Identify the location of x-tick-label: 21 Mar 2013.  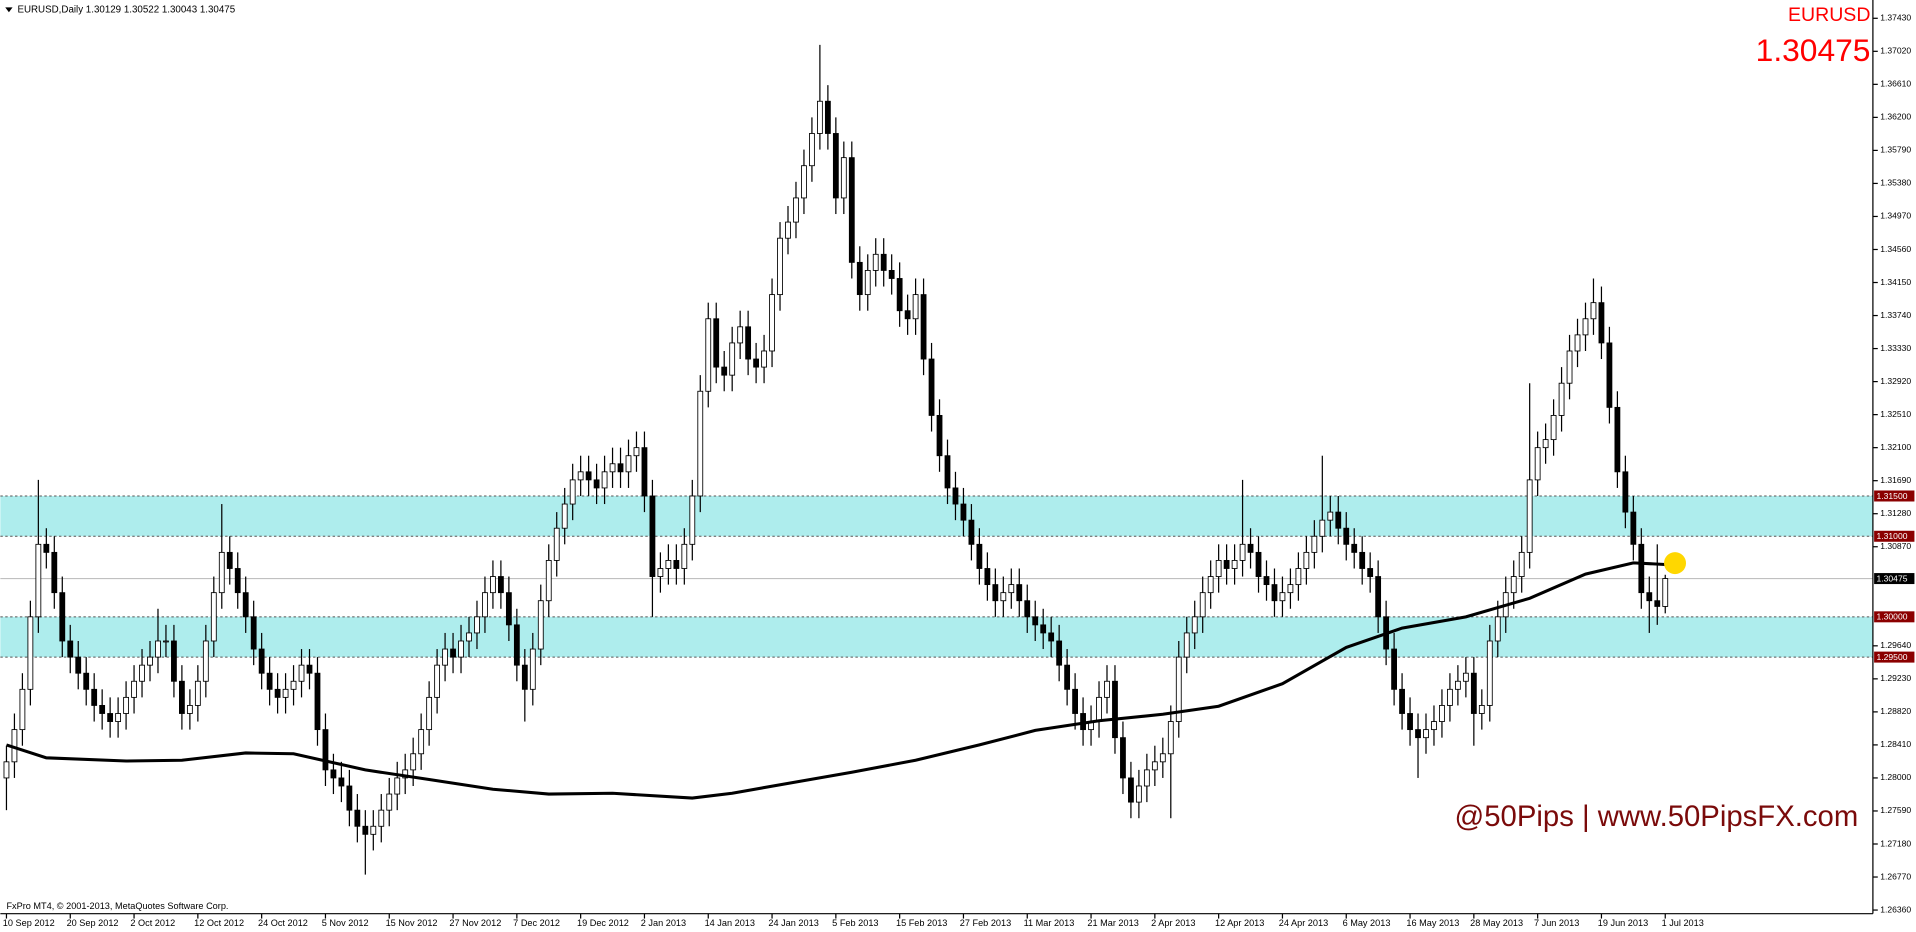
(1112, 923).